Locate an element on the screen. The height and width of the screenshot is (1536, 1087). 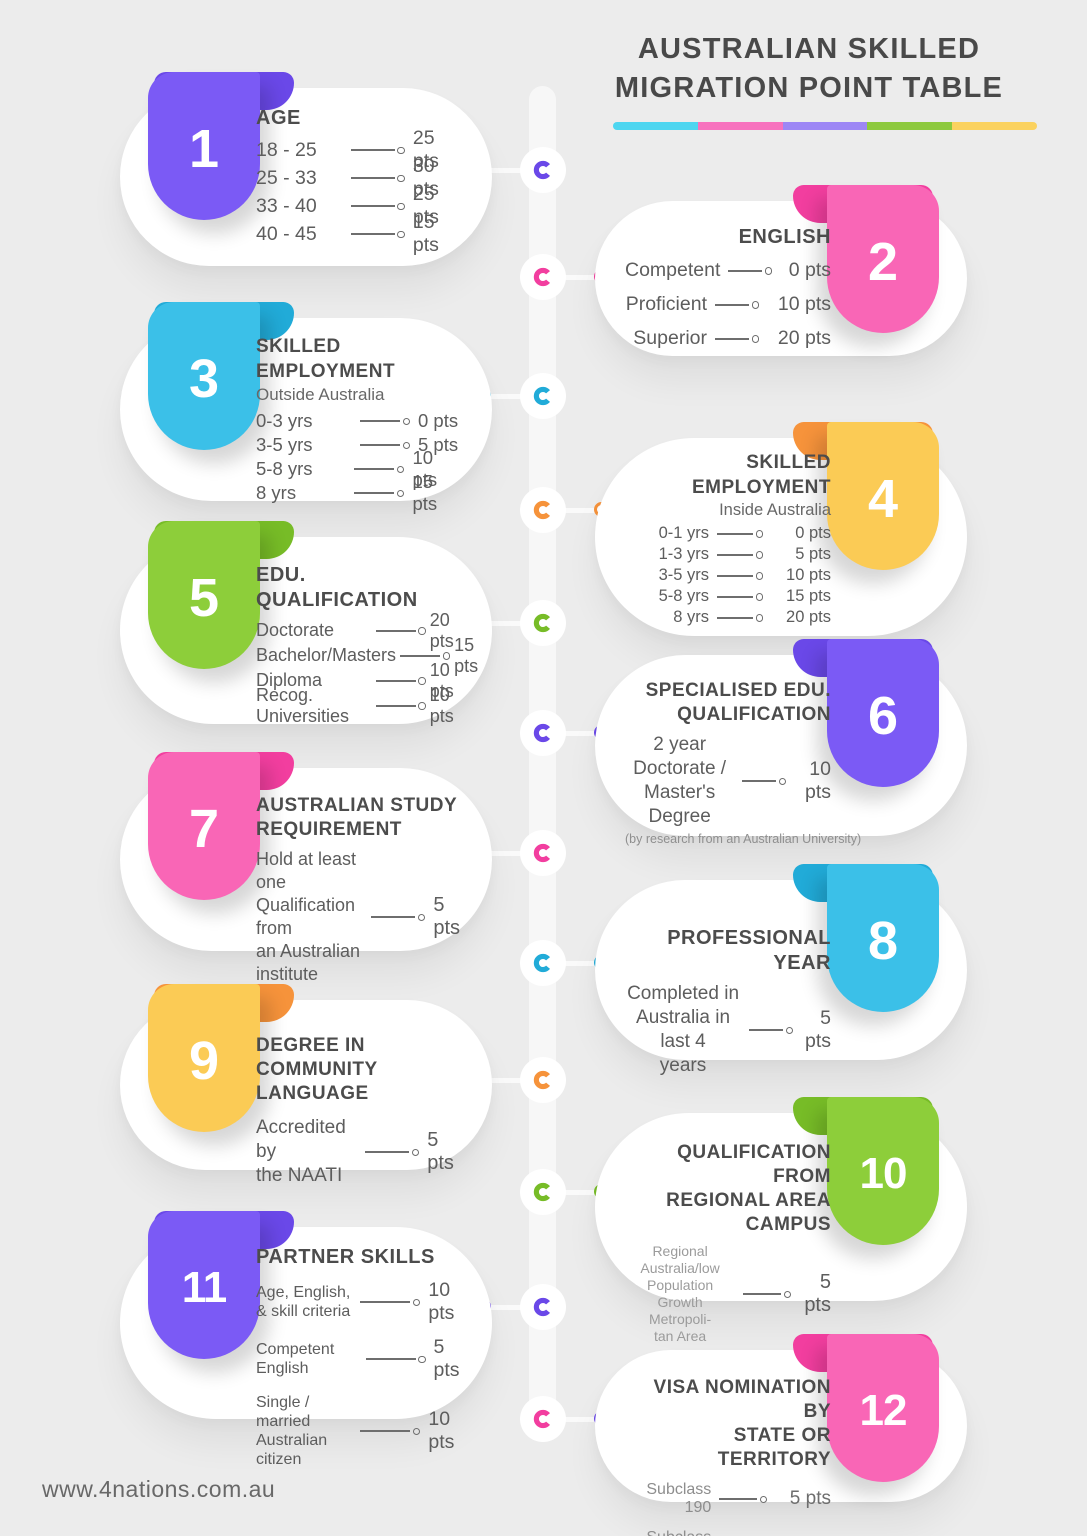
point-row: 0-3 yrs 0 pts is located at coordinates (358, 421).